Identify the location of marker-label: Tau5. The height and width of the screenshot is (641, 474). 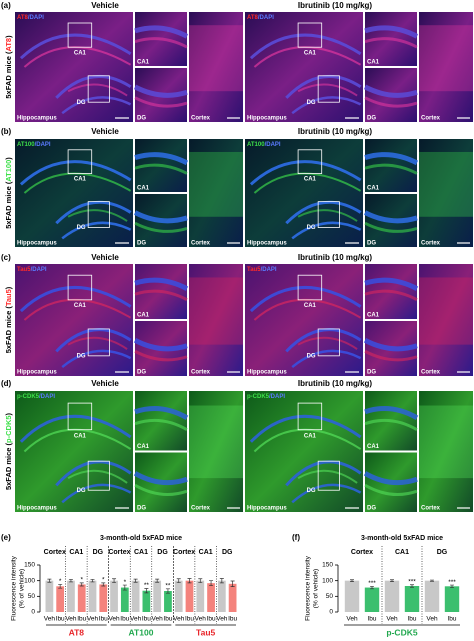
(205, 632).